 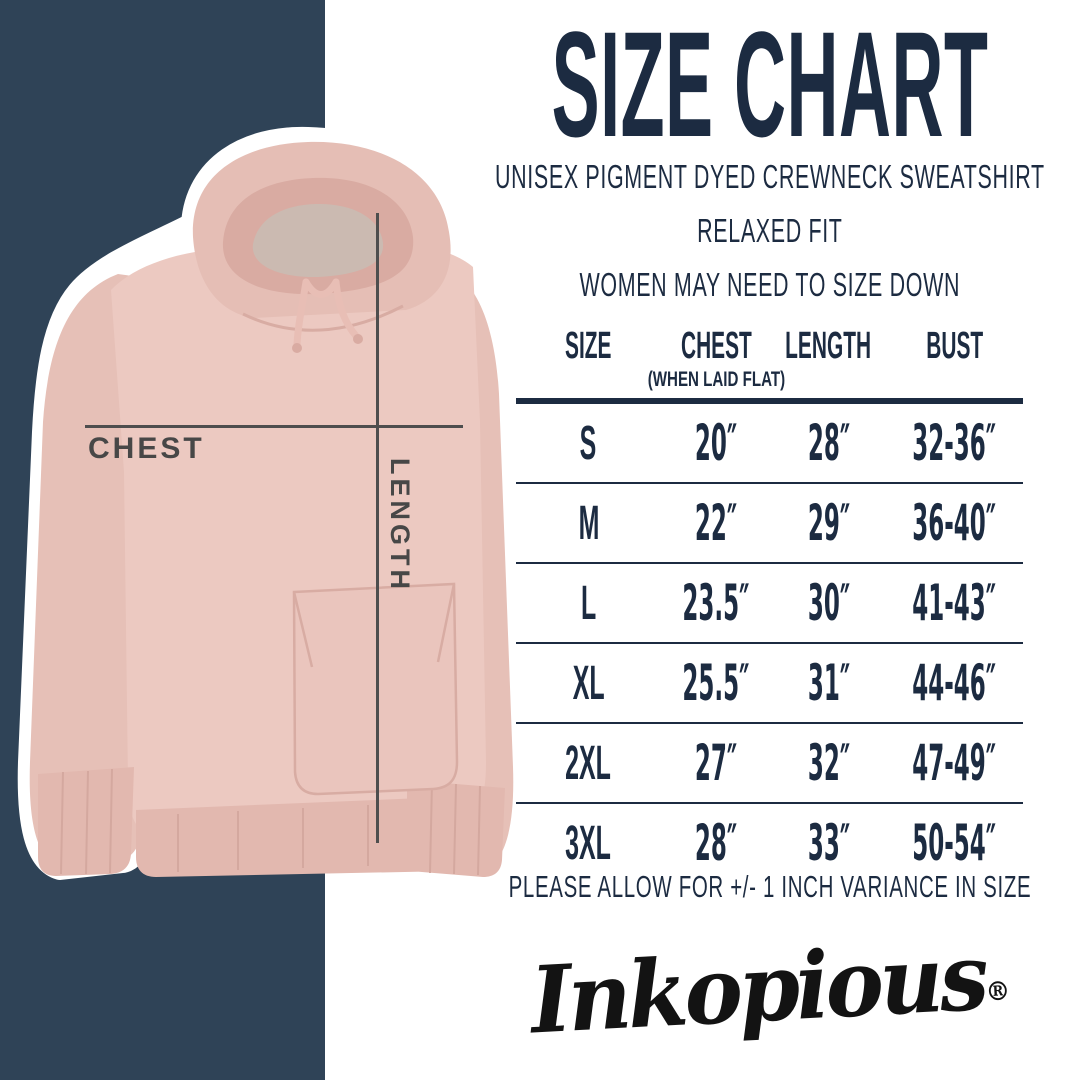 What do you see at coordinates (769, 764) in the screenshot?
I see `table-row: 2XL 27″ 32″ 47-49″` at bounding box center [769, 764].